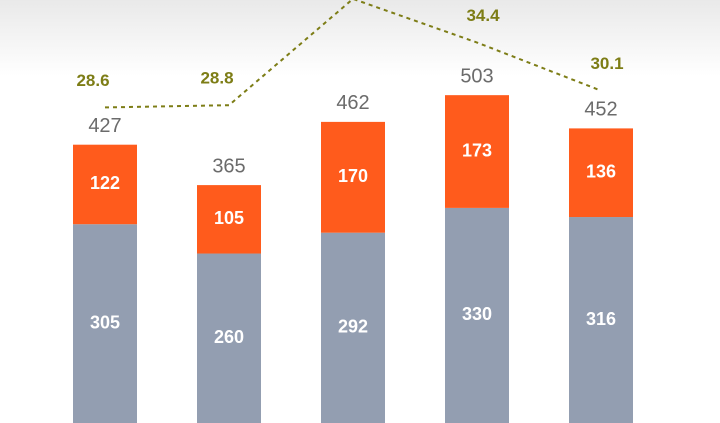  Describe the element at coordinates (352, 103) in the screenshot. I see `total-label: 462` at that location.